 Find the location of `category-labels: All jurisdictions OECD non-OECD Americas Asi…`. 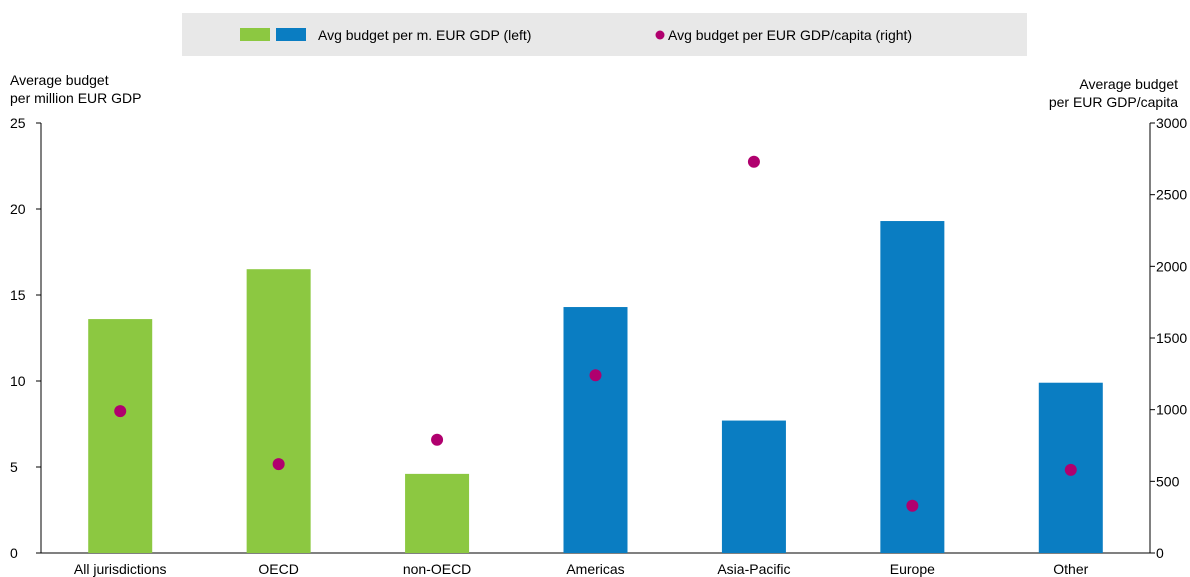

category-labels: All jurisdictions OECD non-OECD Americas Asi… is located at coordinates (581, 569).